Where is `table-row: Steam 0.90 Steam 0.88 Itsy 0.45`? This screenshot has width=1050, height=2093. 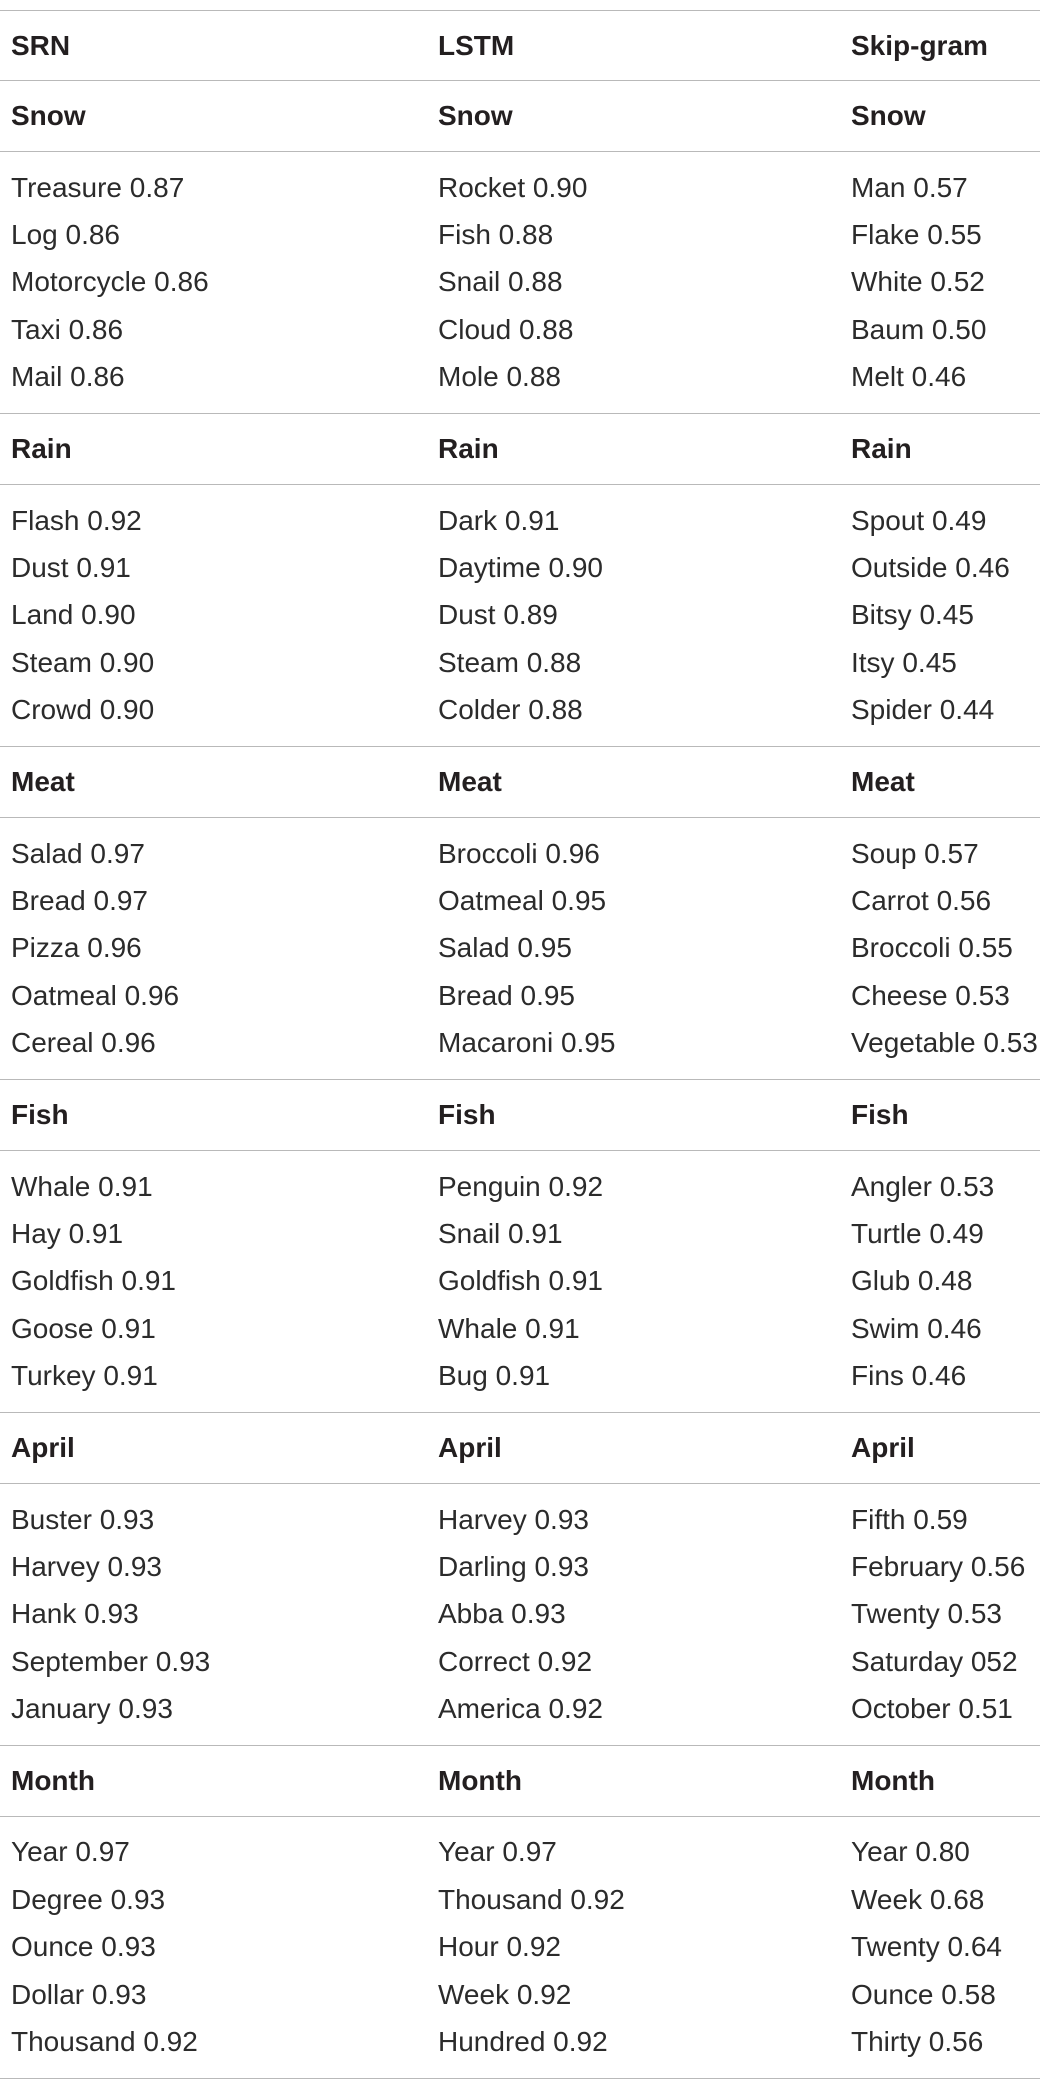
table-row: Steam 0.90 Steam 0.88 Itsy 0.45 is located at coordinates (520, 662).